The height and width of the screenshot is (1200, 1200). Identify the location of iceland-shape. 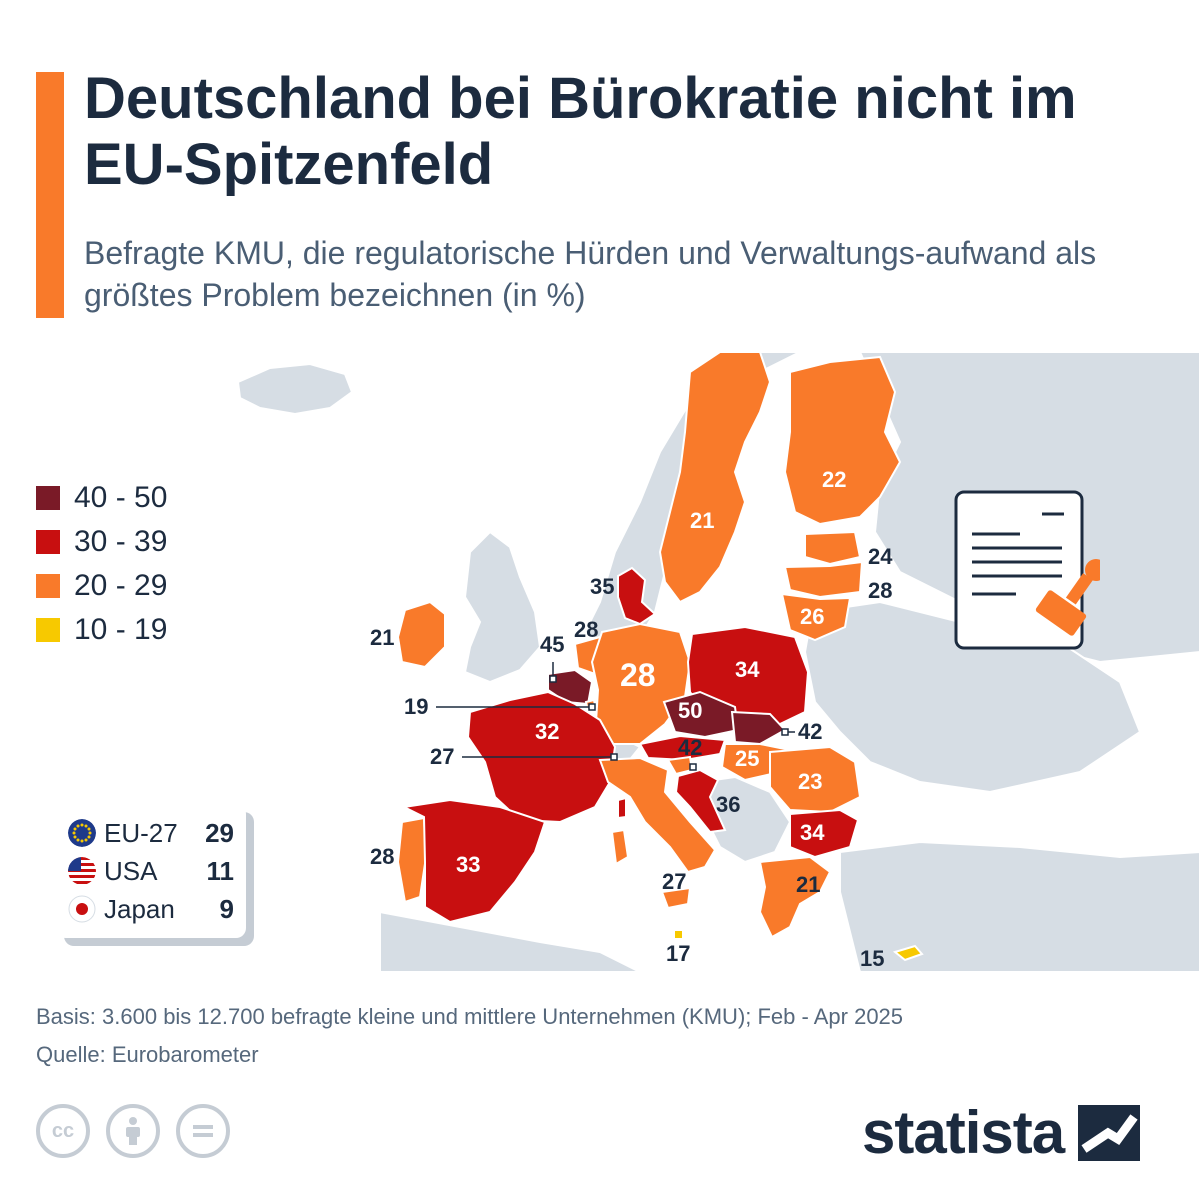
(295, 389).